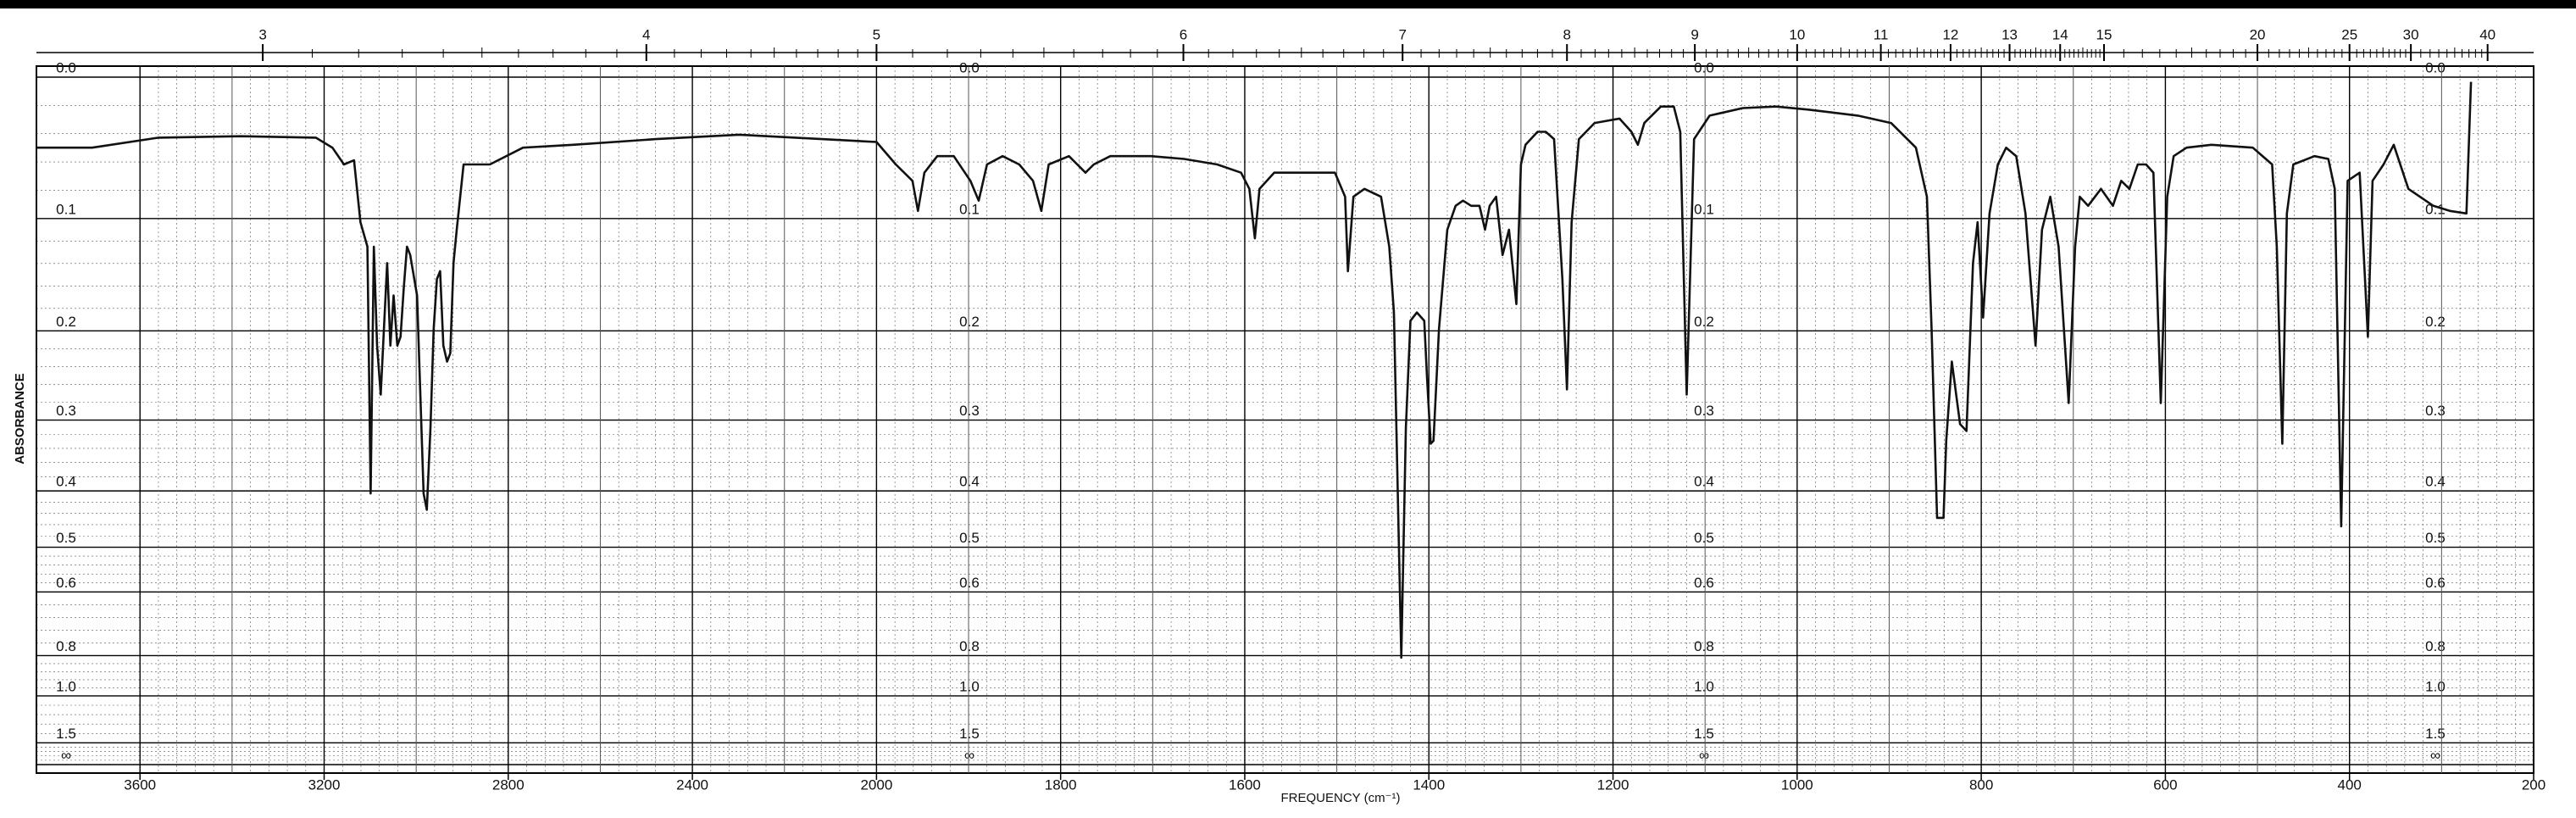 This screenshot has width=2576, height=818. What do you see at coordinates (2165, 784) in the screenshot?
I see `x-tick-label: 600` at bounding box center [2165, 784].